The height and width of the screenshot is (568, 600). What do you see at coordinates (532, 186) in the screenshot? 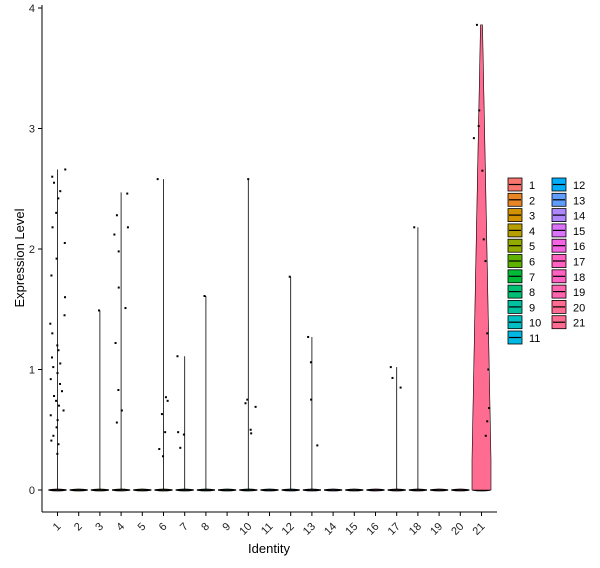
I see `legend-label: 1` at bounding box center [532, 186].